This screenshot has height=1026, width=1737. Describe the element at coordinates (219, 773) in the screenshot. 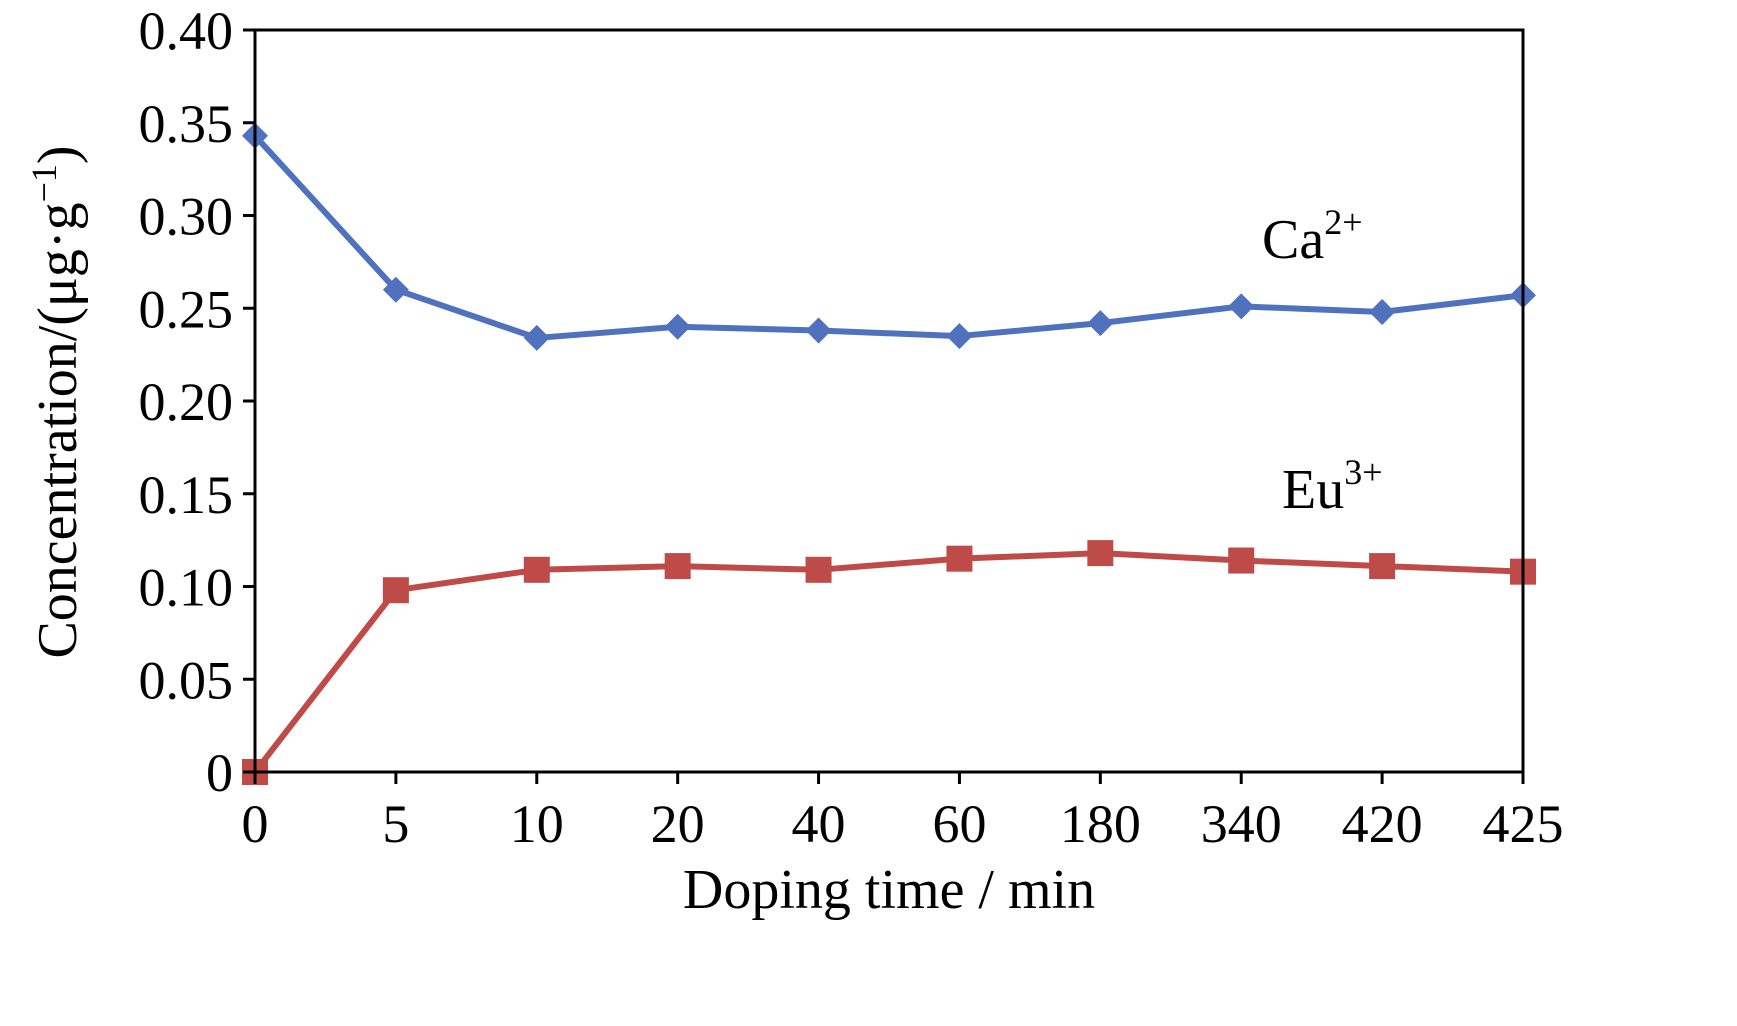

I see `y-tick-label: 0` at that location.